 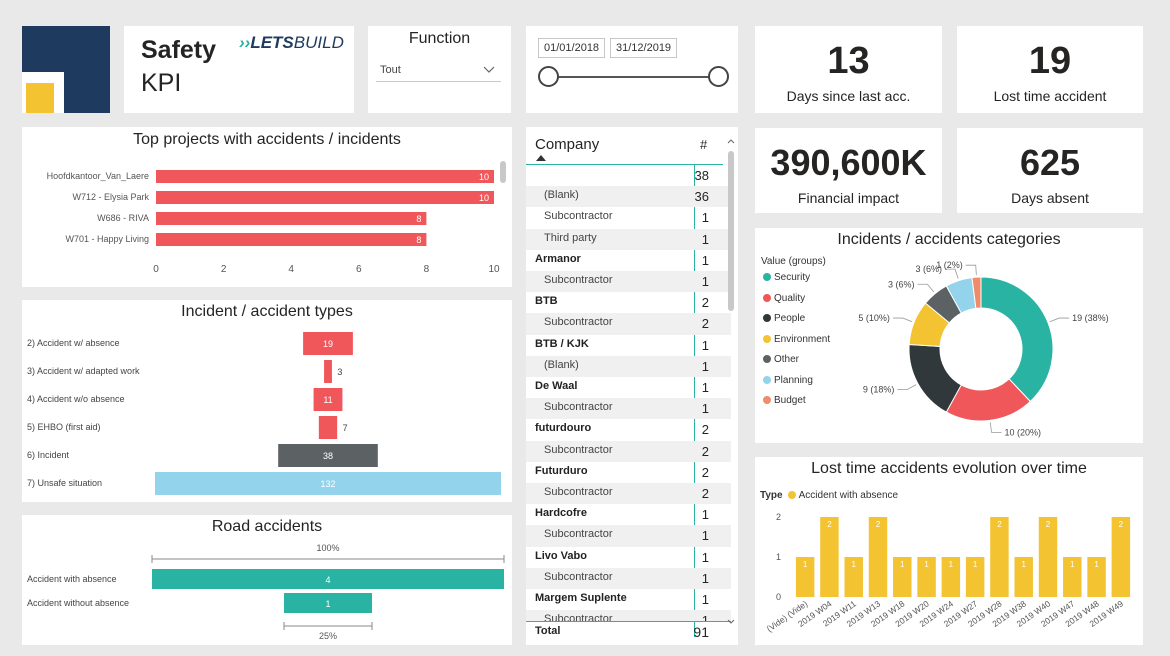 I want to click on legend-item-budget: Budget, so click(x=784, y=400).